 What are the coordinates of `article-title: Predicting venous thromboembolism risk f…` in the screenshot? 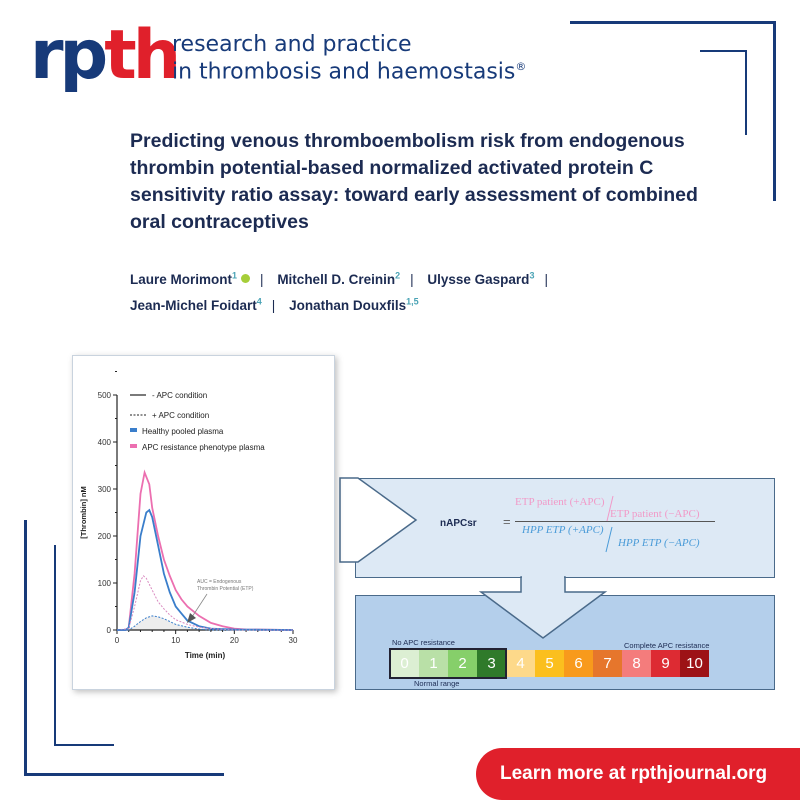 It's located at (414, 181).